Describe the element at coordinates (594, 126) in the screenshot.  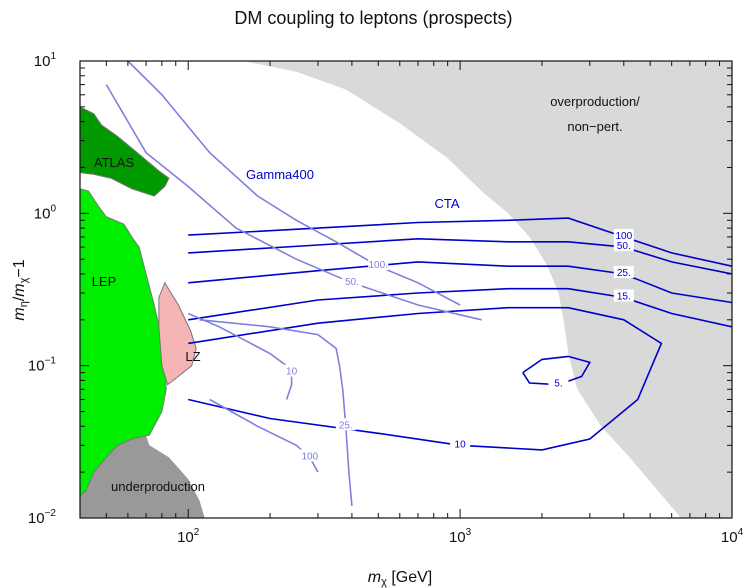
I see `region-label-overproduction-line2: non−pert.` at that location.